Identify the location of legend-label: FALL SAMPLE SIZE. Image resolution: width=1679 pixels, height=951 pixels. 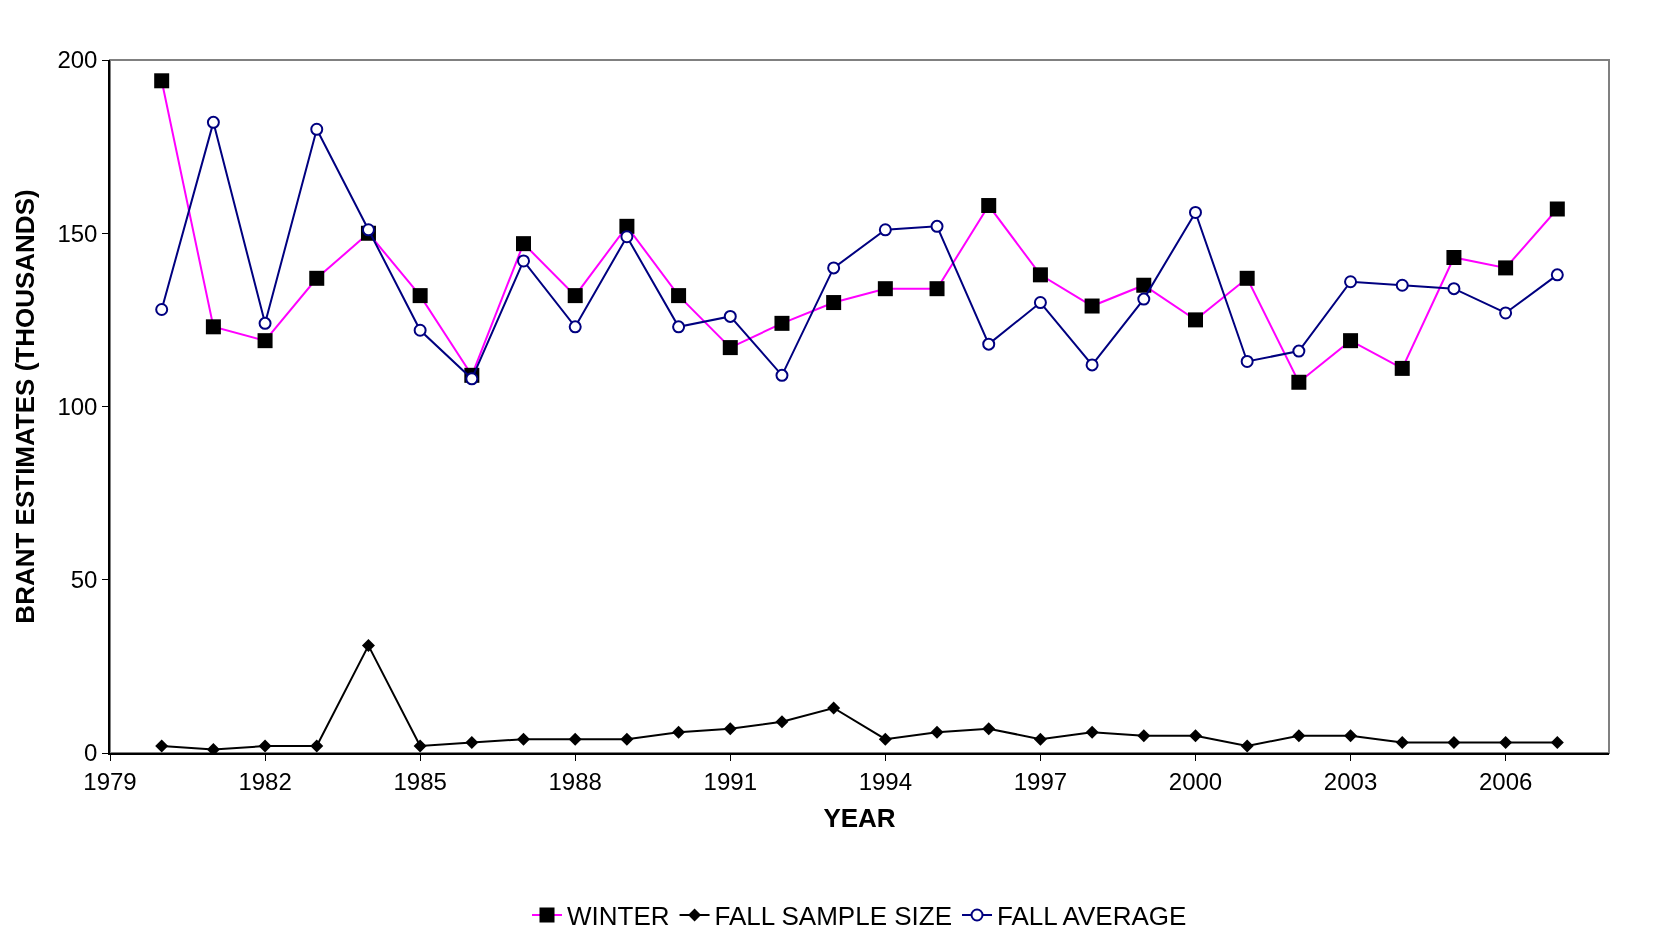
(833, 916).